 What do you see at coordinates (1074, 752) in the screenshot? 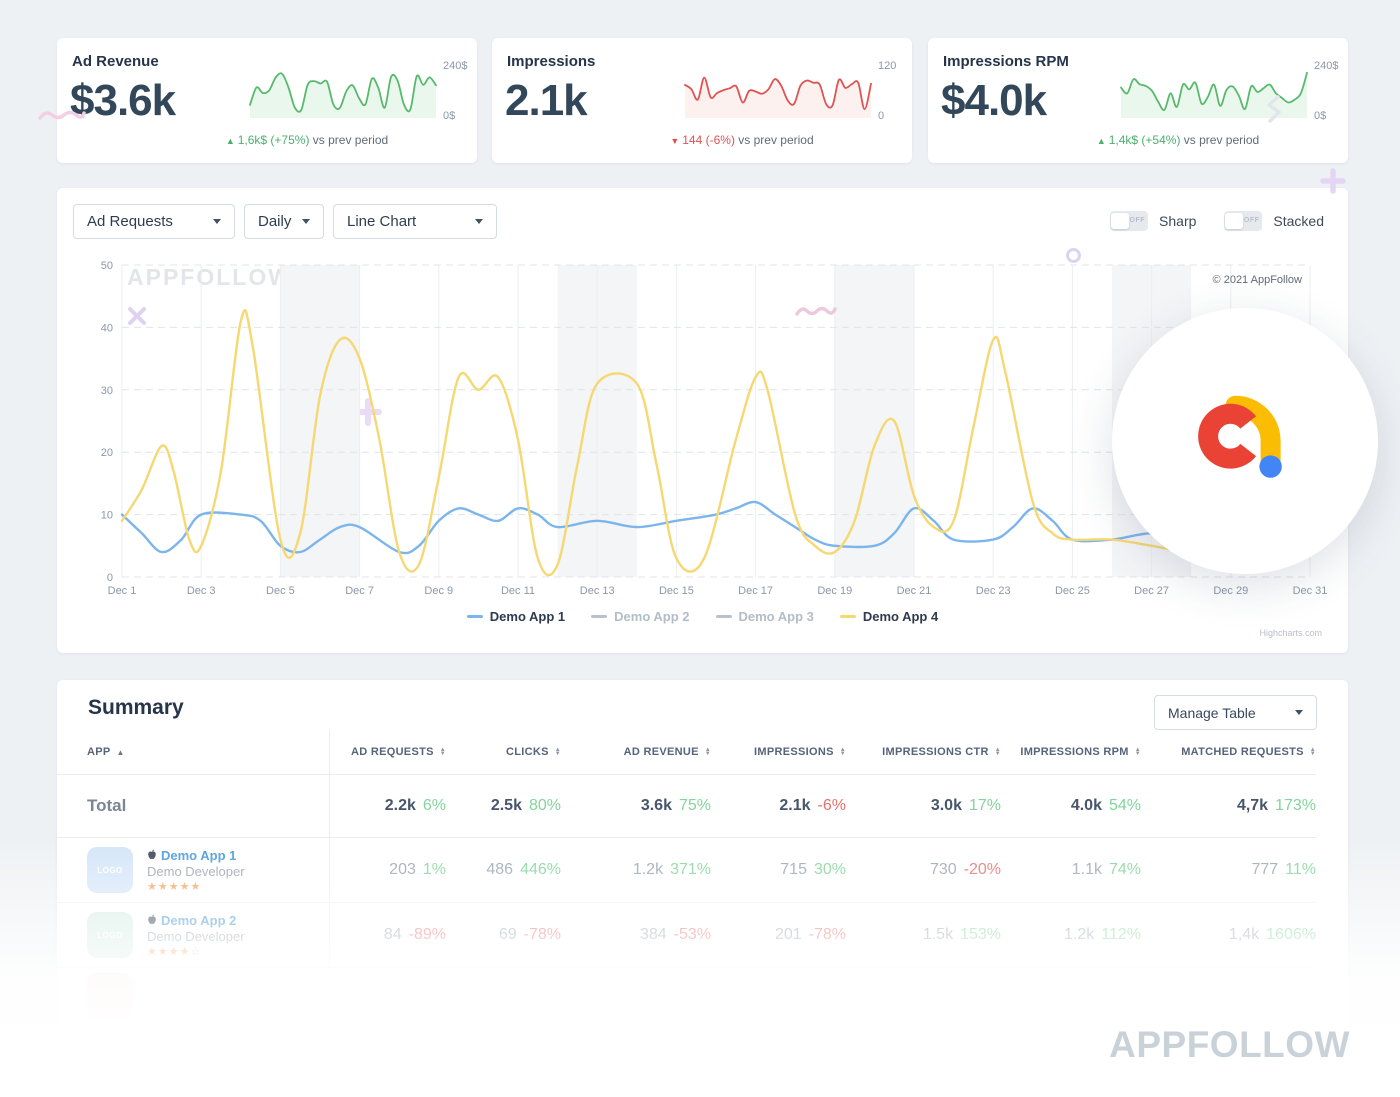
I see `column-label: IMPRESSIONS RPM` at bounding box center [1074, 752].